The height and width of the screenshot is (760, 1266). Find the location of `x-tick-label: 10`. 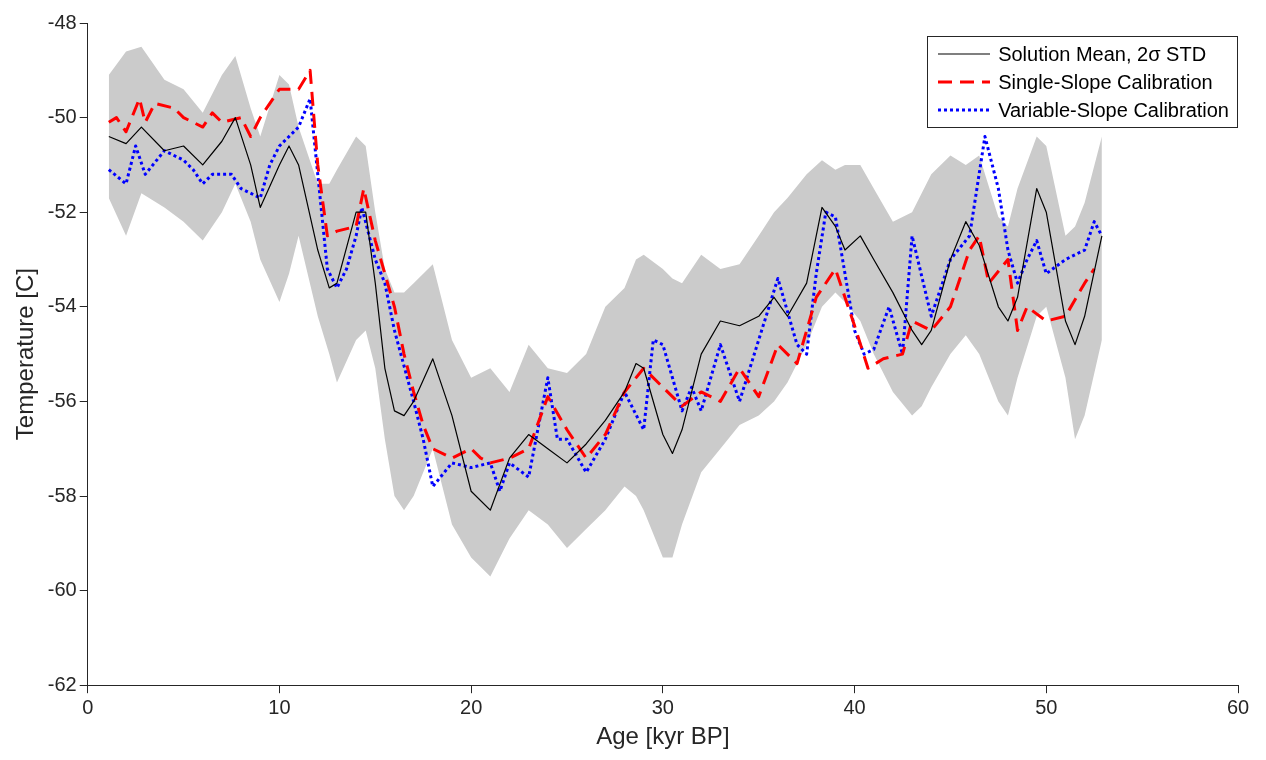

x-tick-label: 10 is located at coordinates (279, 706).